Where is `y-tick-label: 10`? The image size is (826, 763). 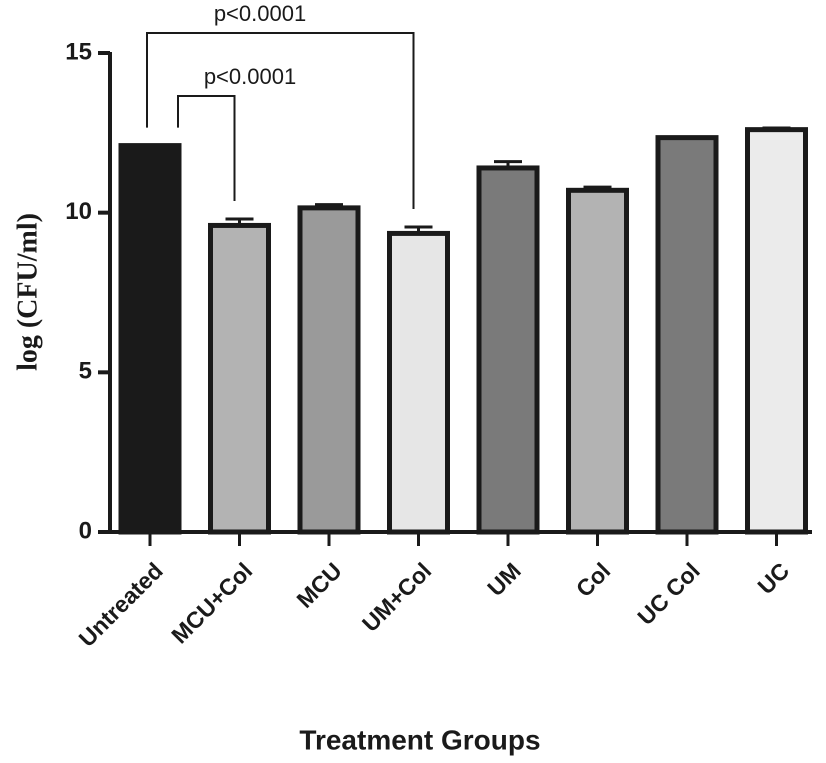
y-tick-label: 10 is located at coordinates (78, 211).